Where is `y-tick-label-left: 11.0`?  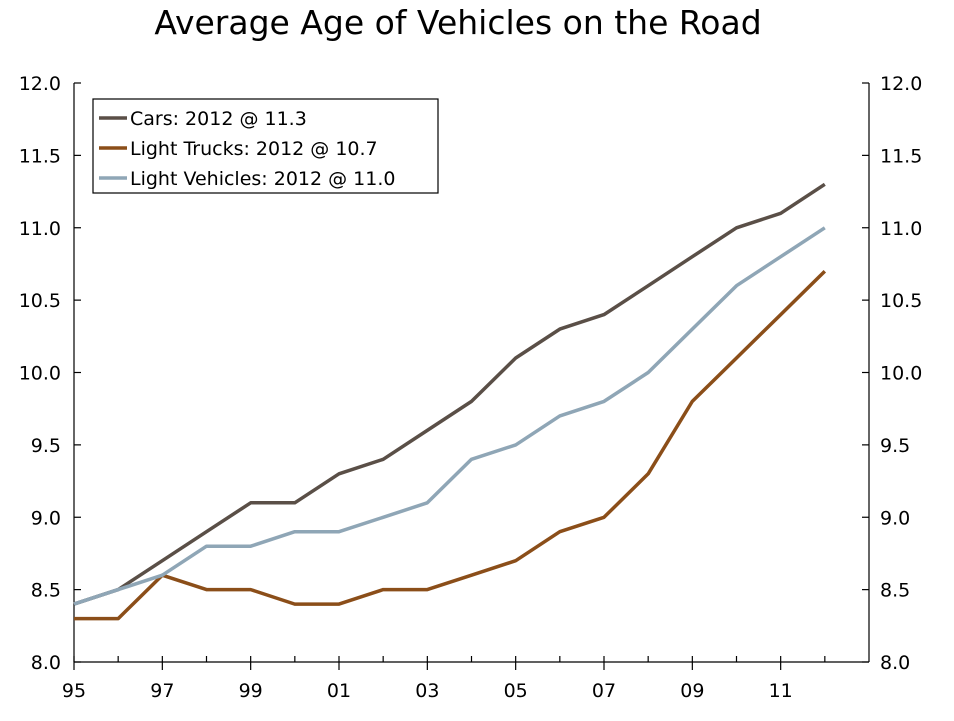 y-tick-label-left: 11.0 is located at coordinates (40, 229).